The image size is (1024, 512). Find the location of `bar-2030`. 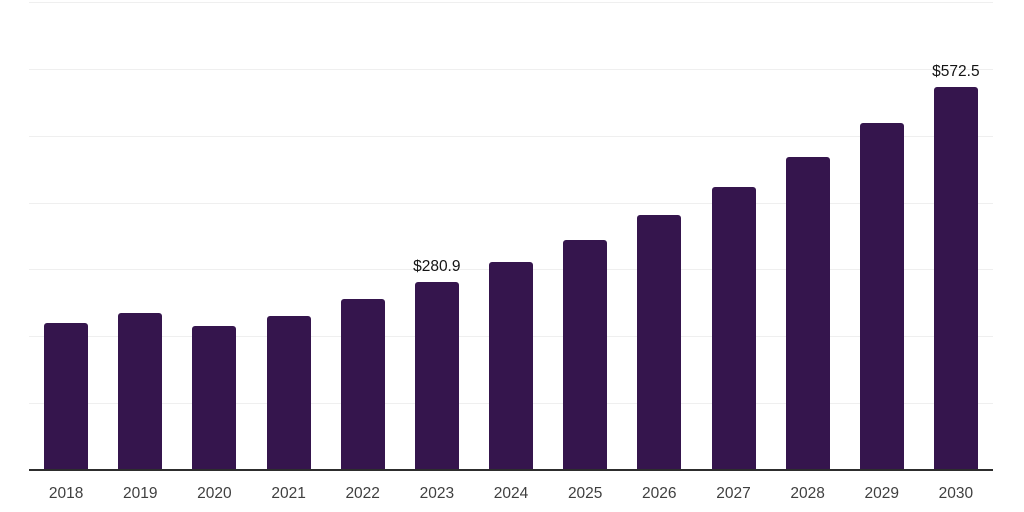

bar-2030 is located at coordinates (955, 278).